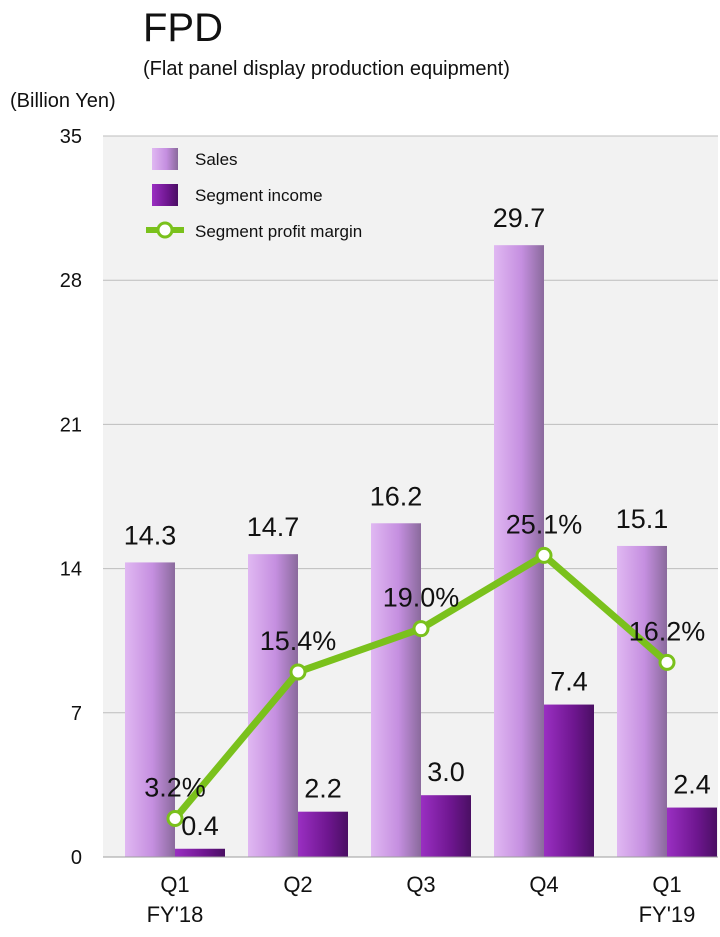  I want to click on legend-label-income: Segment income, so click(259, 195).